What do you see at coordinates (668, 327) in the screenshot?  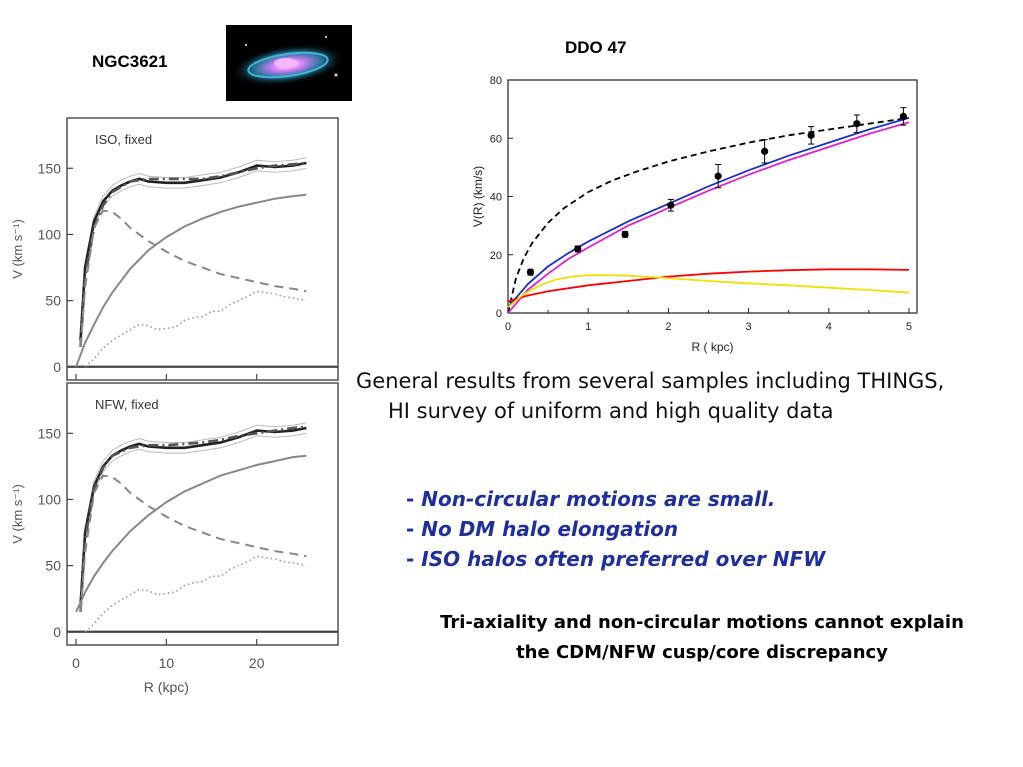 I see `x-tick-label: 2` at bounding box center [668, 327].